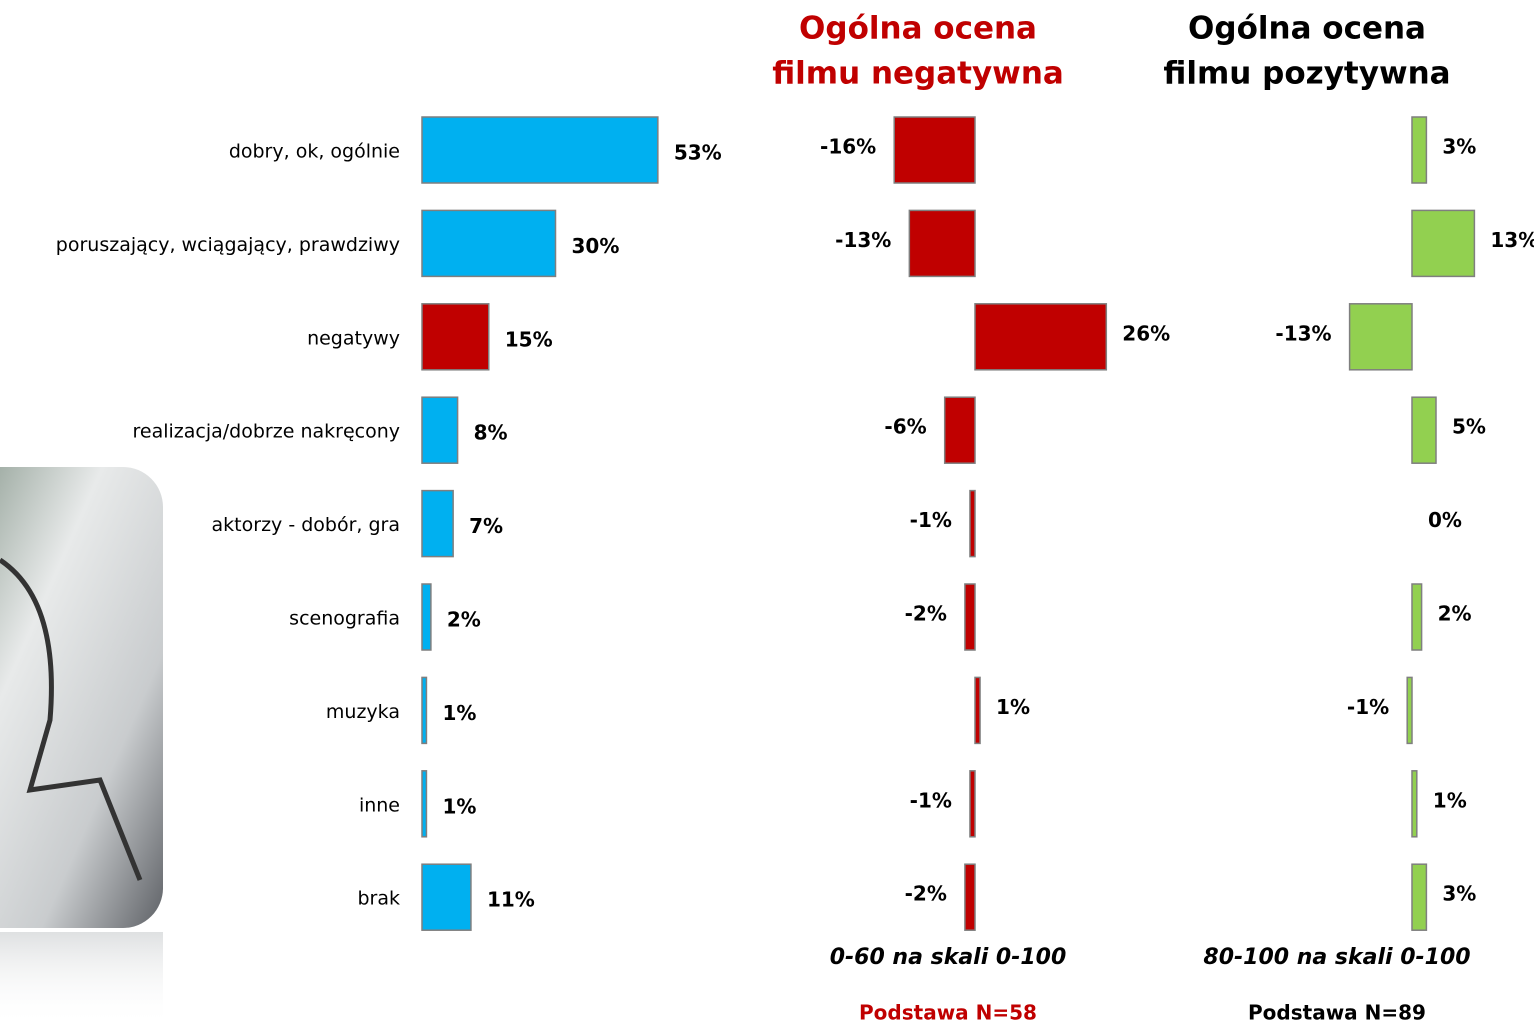 Image resolution: width=1534 pixels, height=1026 pixels. What do you see at coordinates (1146, 333) in the screenshot?
I see `value-label: 26%` at bounding box center [1146, 333].